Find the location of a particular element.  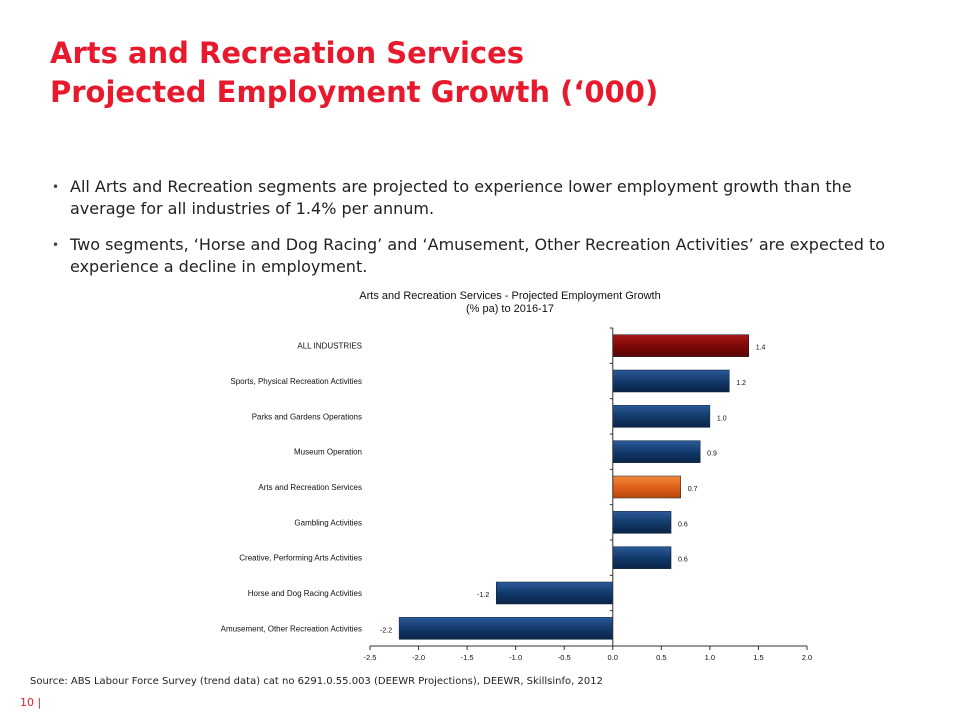

x-tick-label: -2.5 is located at coordinates (370, 657).